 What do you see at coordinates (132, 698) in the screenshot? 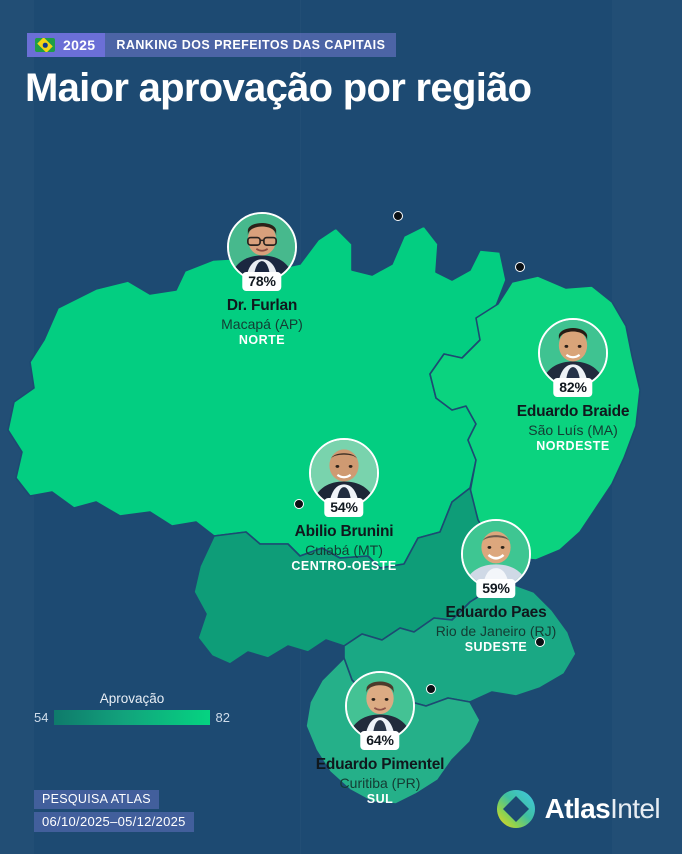
I see `legend-title: Aprovação` at bounding box center [132, 698].